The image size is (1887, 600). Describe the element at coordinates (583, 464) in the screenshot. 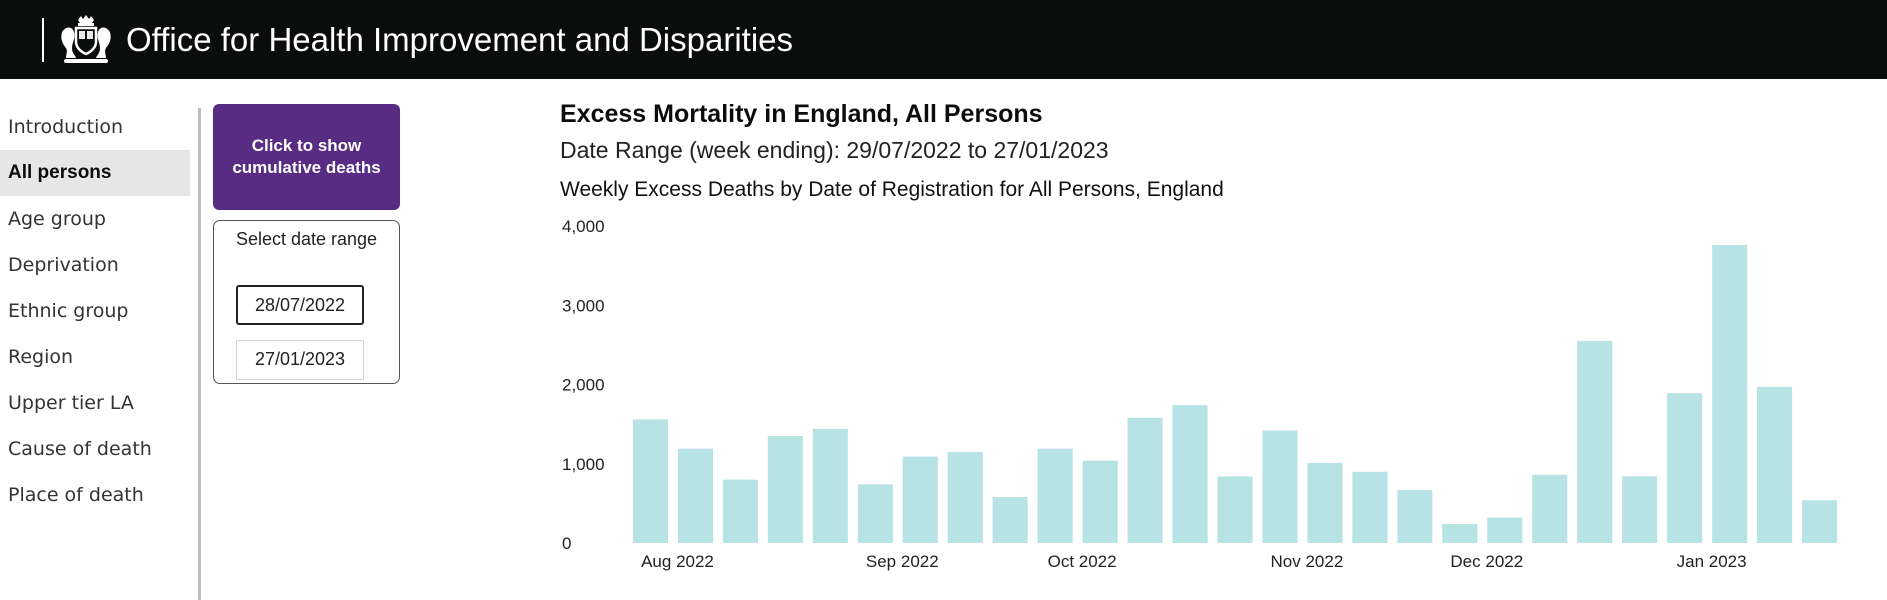

I see `y-tick-label: 1,000` at that location.